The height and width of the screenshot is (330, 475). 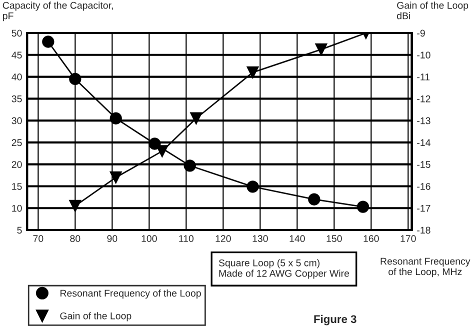 What do you see at coordinates (423, 120) in the screenshot?
I see `y2-tick-label: -13` at bounding box center [423, 120].